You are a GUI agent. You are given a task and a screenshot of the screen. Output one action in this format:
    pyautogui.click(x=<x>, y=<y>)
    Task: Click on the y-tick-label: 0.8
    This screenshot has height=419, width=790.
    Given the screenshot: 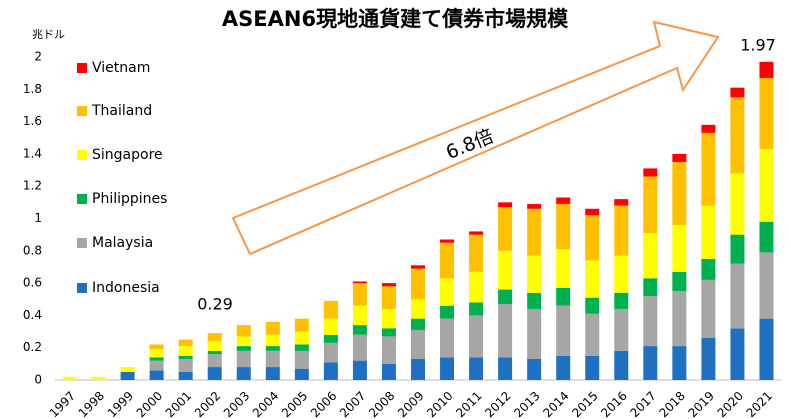 What is the action you would take?
    pyautogui.click(x=32, y=250)
    